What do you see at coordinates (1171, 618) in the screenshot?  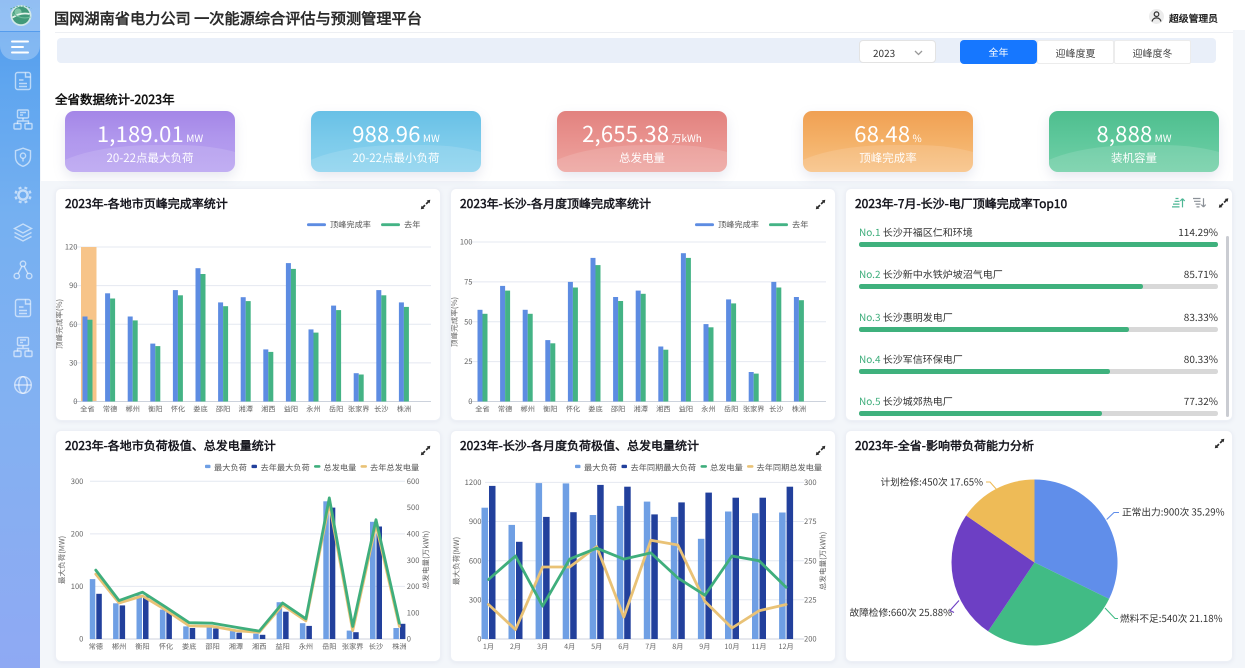 I see `svg-text: 燃料不足:540次 21.18%` at bounding box center [1171, 618].